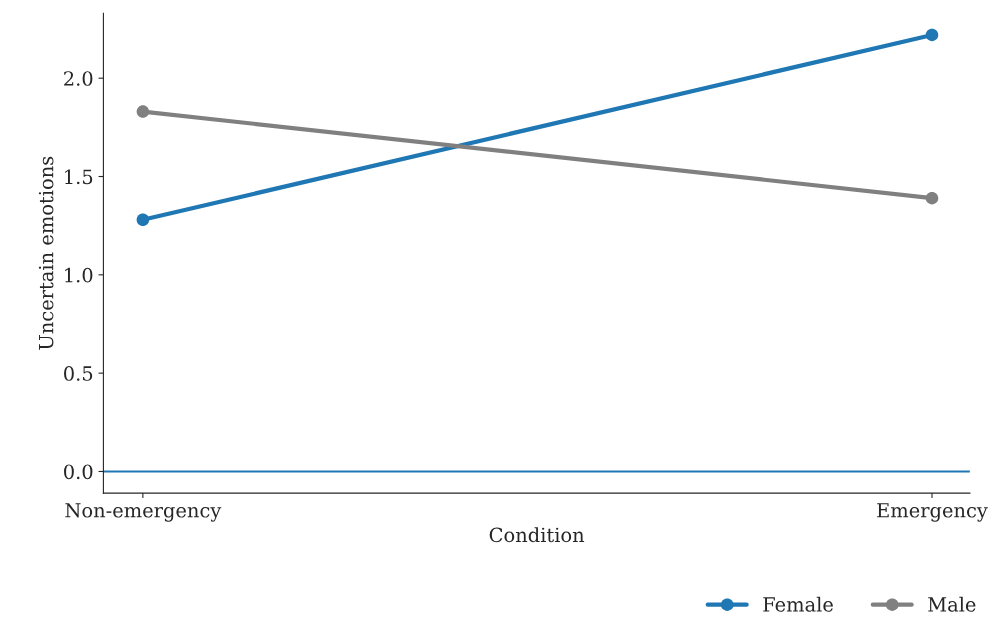 This screenshot has width=1004, height=633. Describe the element at coordinates (143, 512) in the screenshot. I see `x-tick-label: Non-emergency` at that location.